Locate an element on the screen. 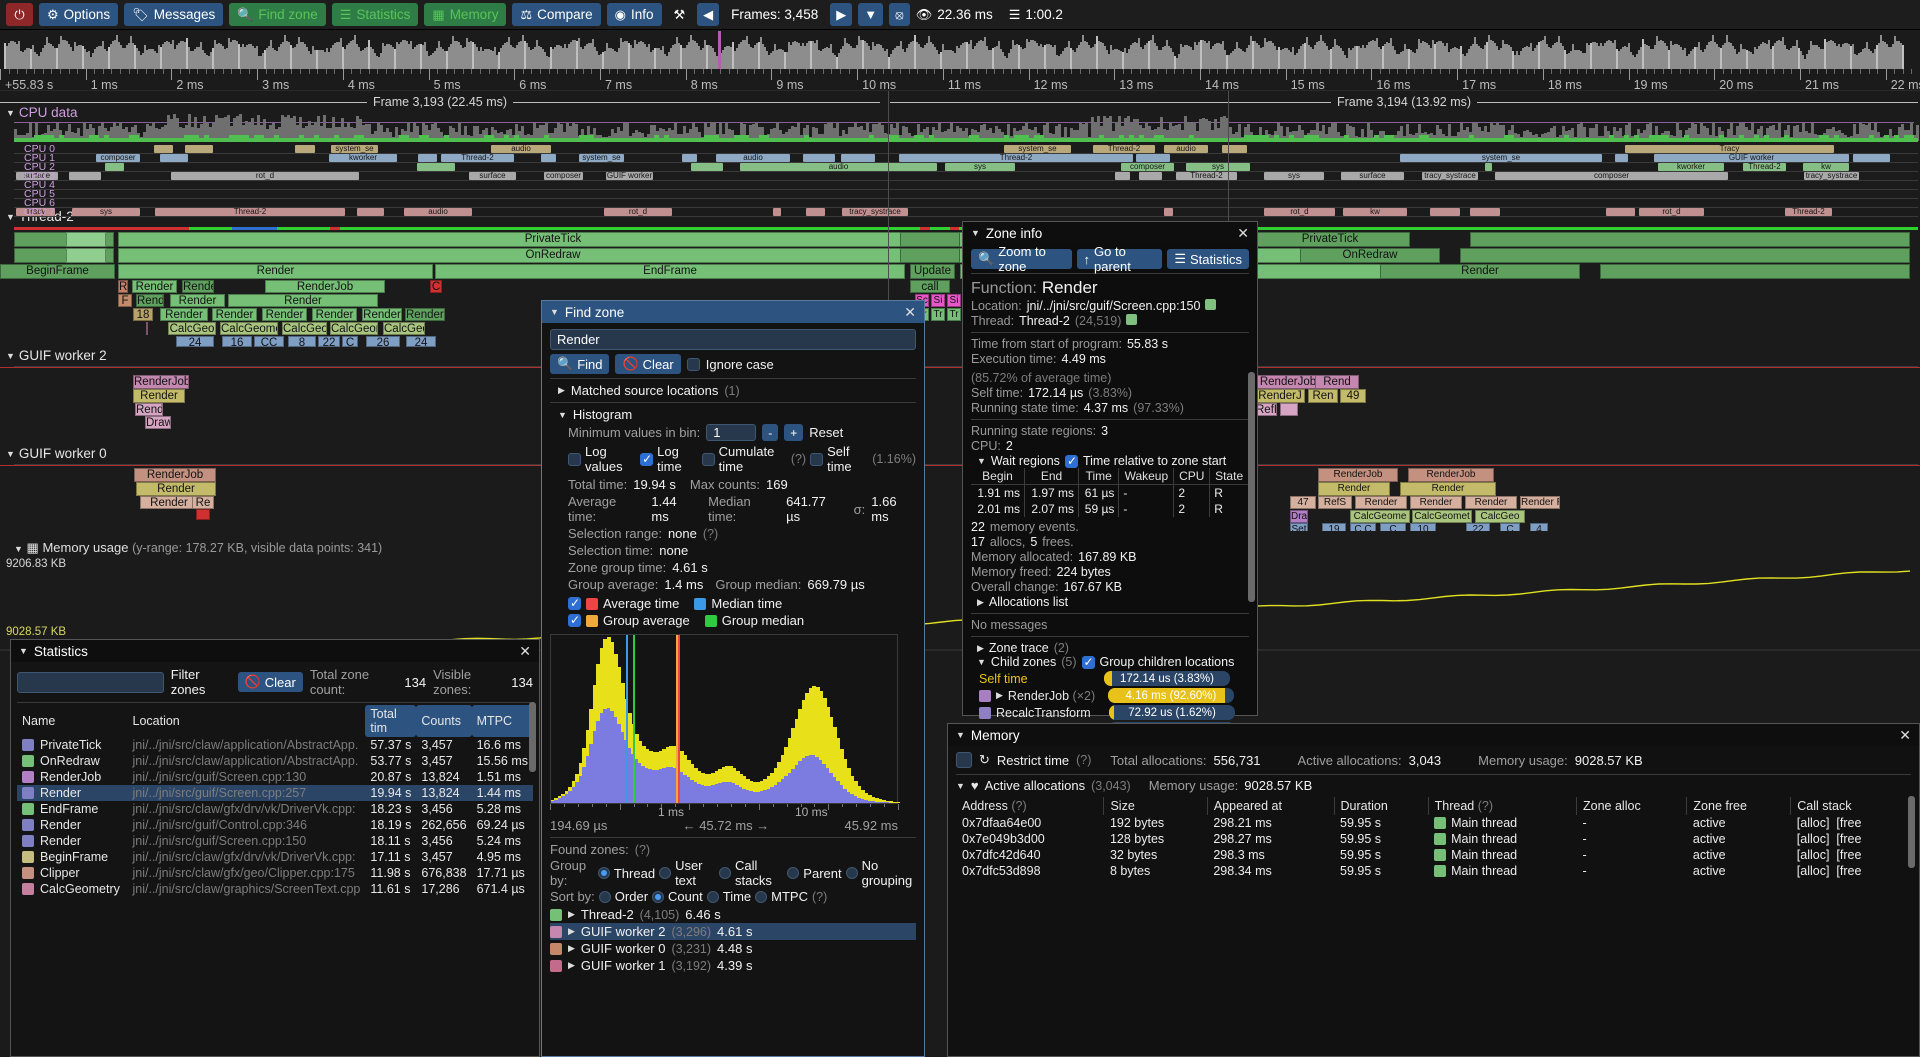 This screenshot has height=1057, width=1920. guif0-zone: 47 is located at coordinates (1303, 502).